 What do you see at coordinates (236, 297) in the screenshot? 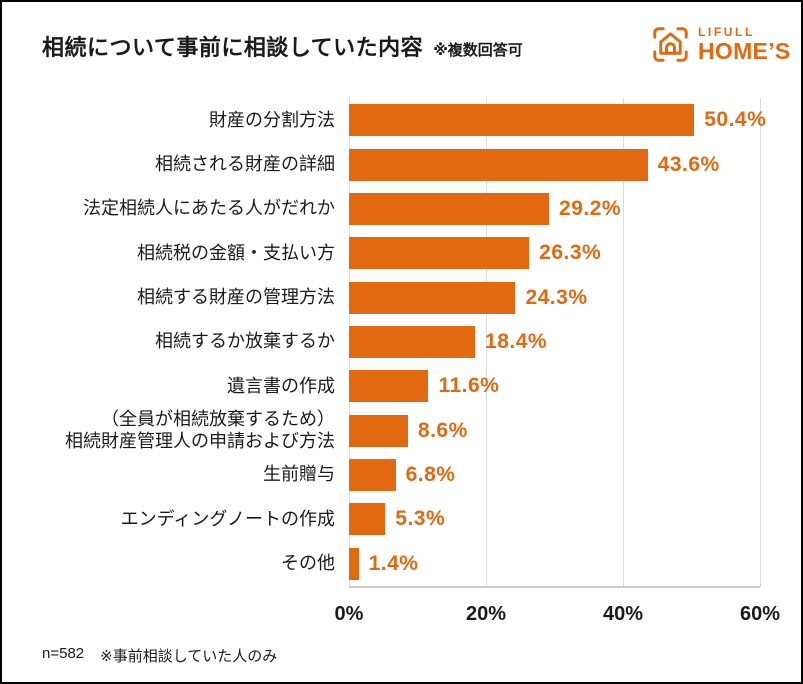
I see `category-label: 相続する財産の管理方法` at bounding box center [236, 297].